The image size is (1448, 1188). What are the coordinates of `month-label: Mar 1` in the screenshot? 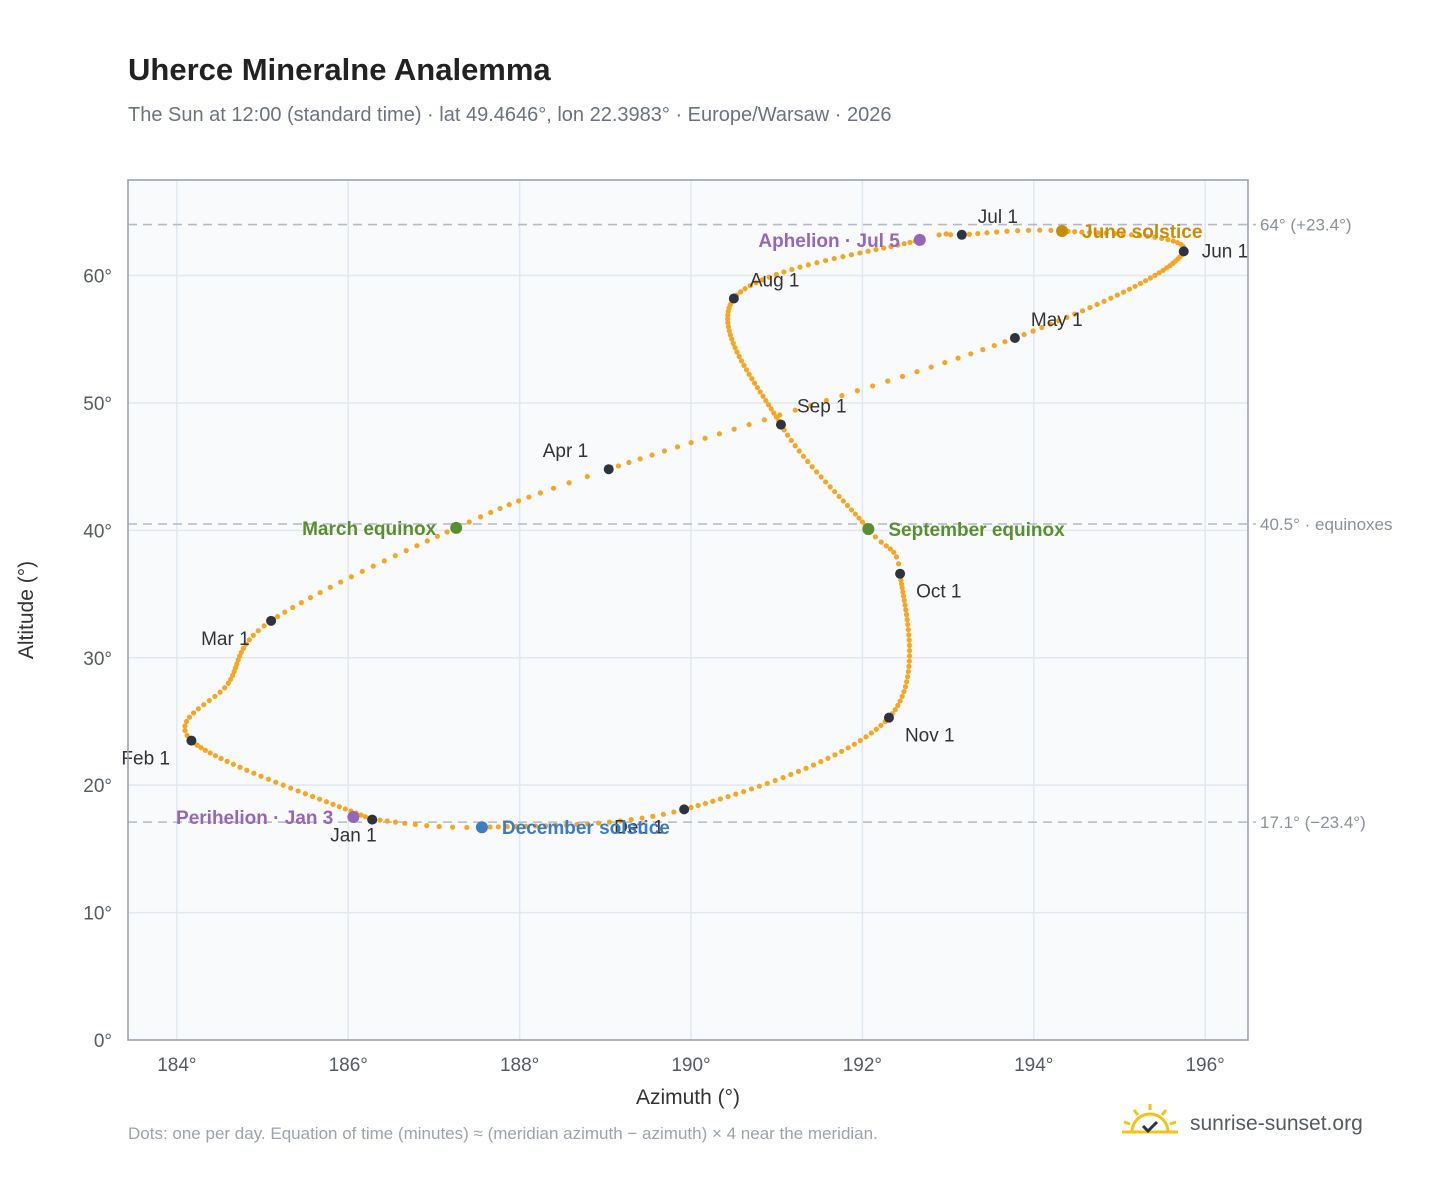 It's located at (225, 639).